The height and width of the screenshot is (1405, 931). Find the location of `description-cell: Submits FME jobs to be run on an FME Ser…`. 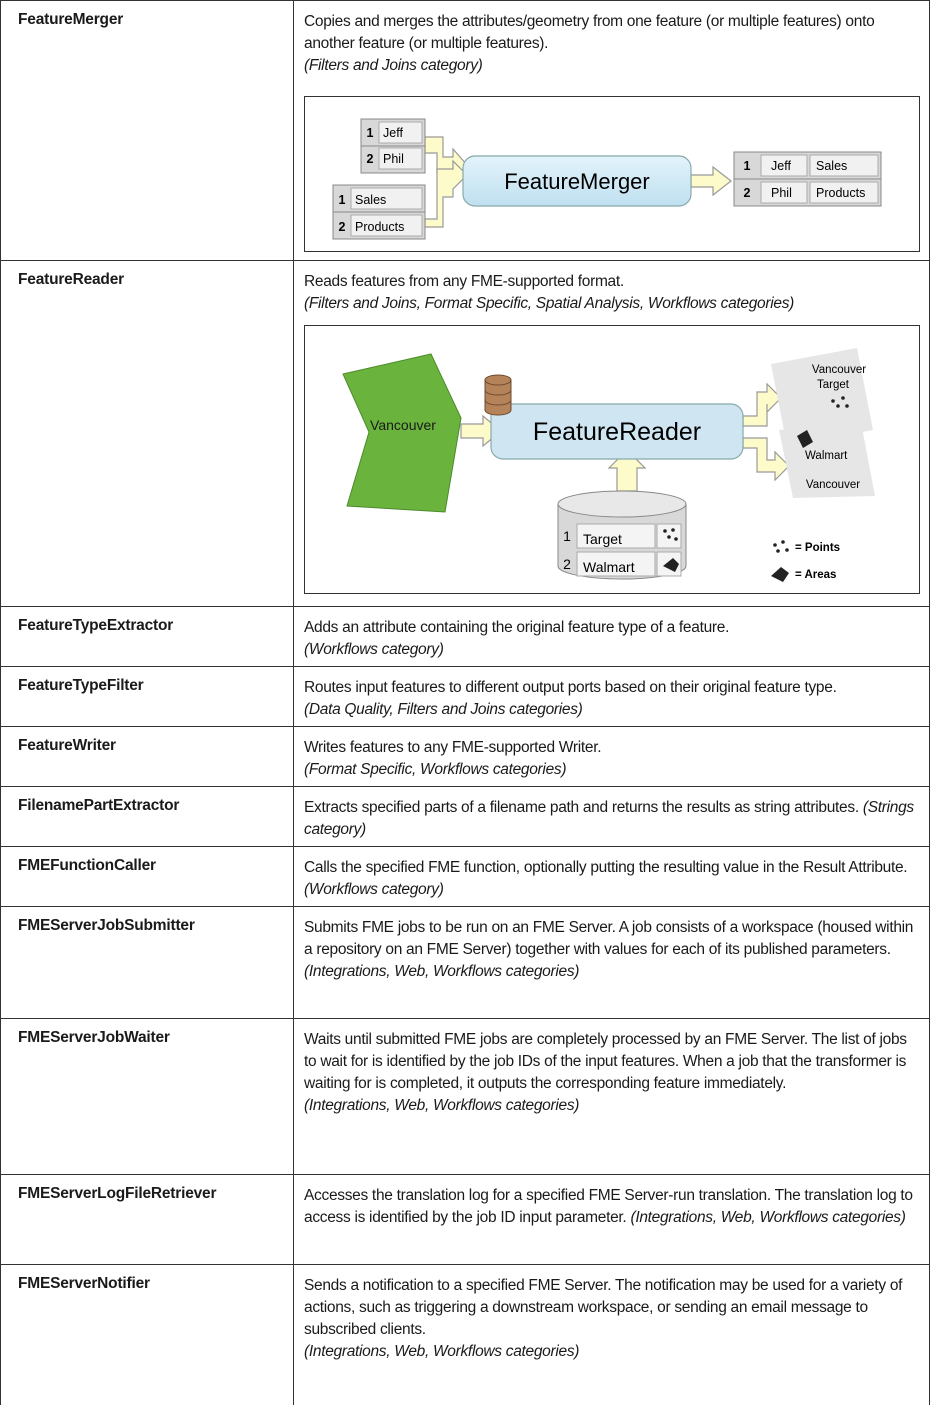

description-cell: Submits FME jobs to be run on an FME Ser… is located at coordinates (612, 962).